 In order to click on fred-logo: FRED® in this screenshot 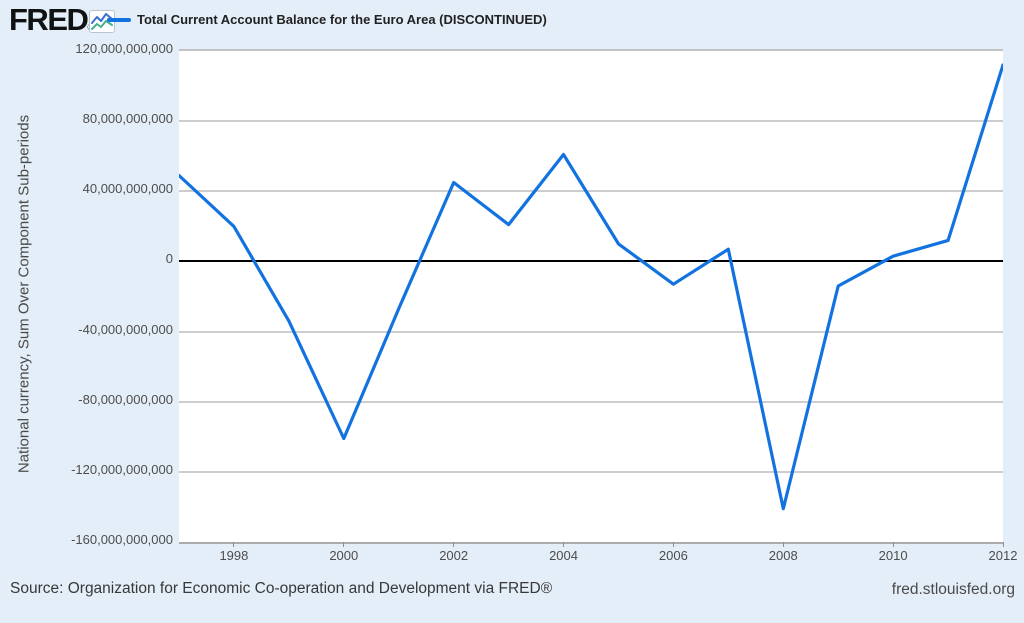, I will do `click(51, 23)`.